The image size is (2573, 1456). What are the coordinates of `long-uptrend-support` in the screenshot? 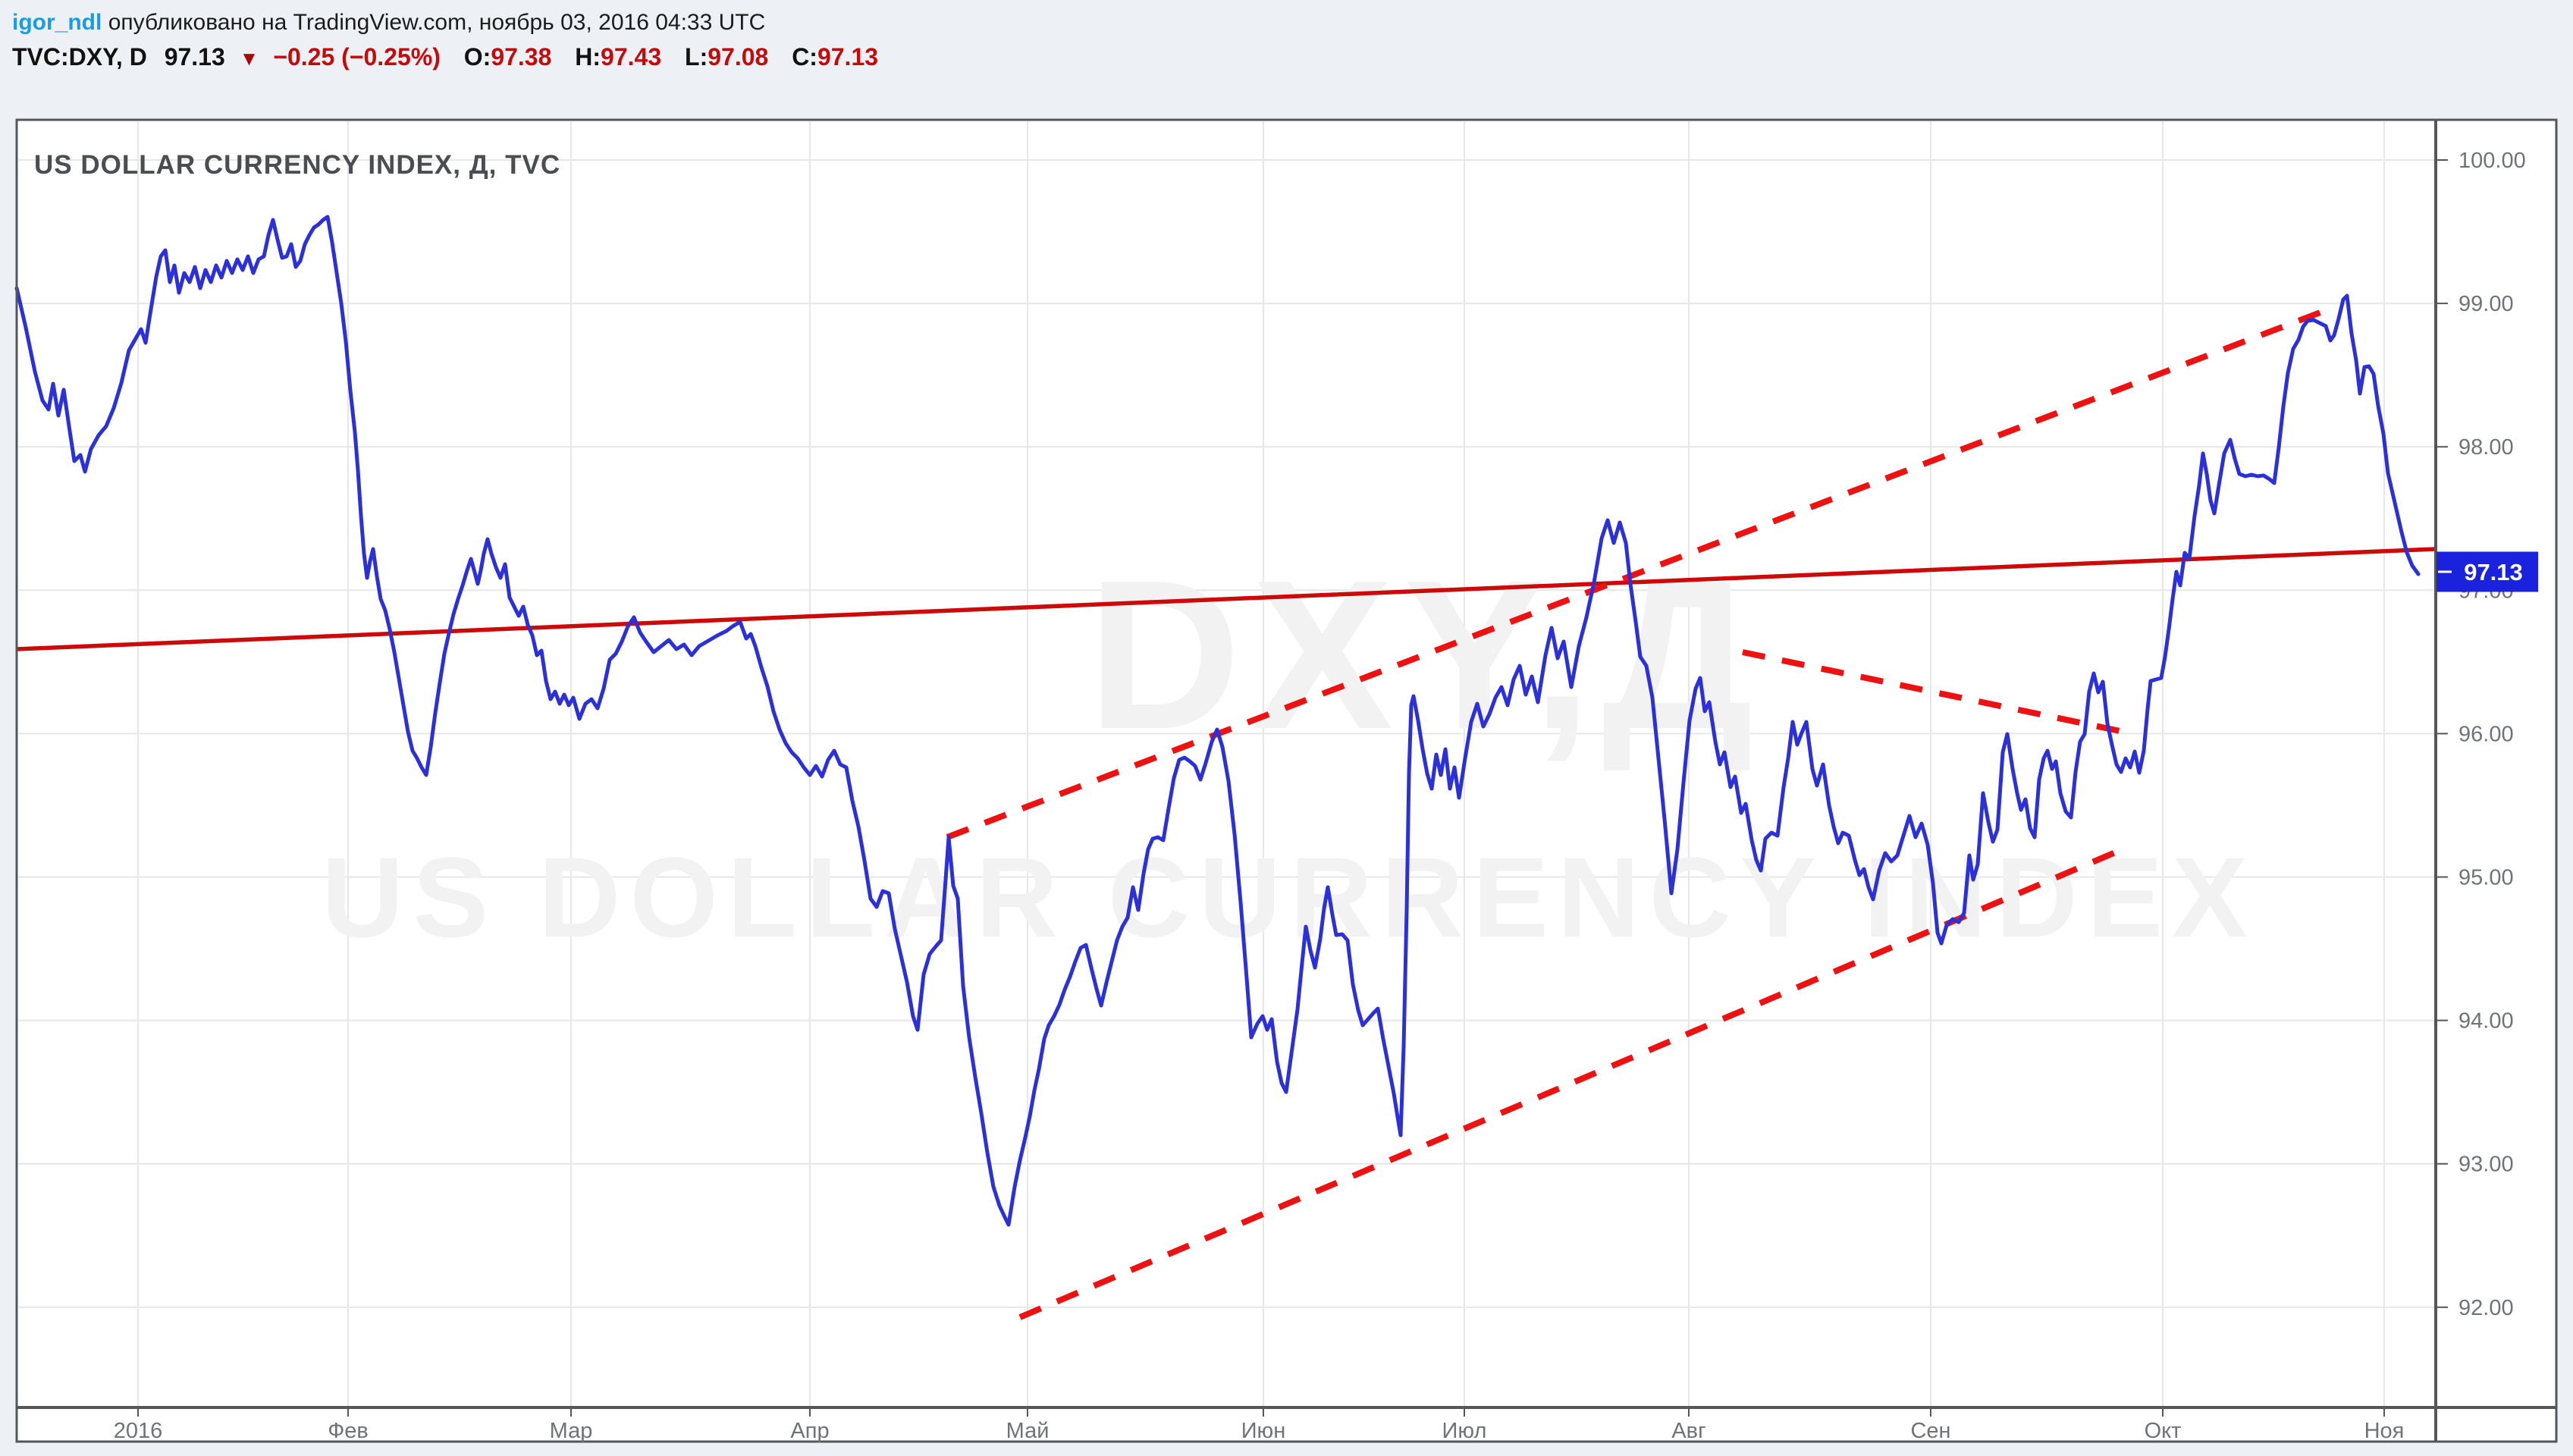 It's located at (1226, 599).